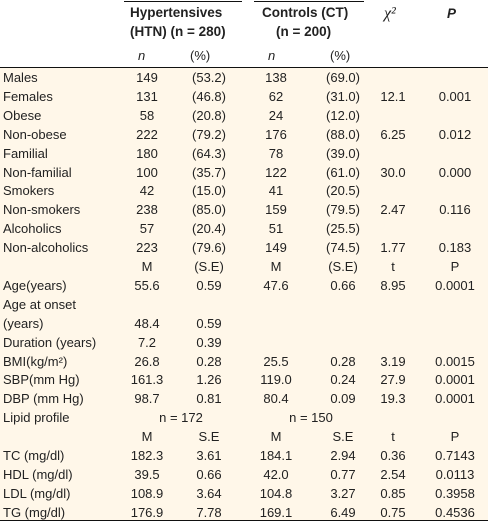 This screenshot has height=521, width=488. Describe the element at coordinates (147, 512) in the screenshot. I see `cell-a: 176.9` at that location.